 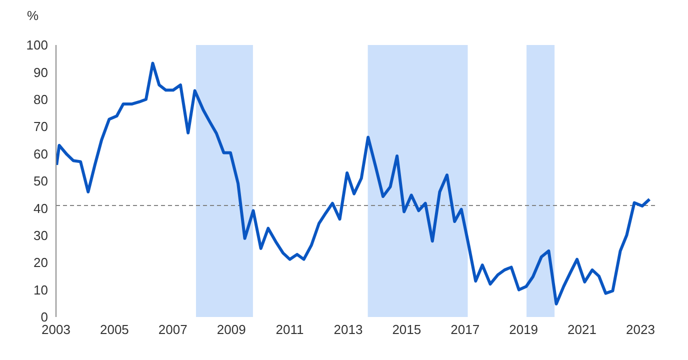 I want to click on y-axis-title: %, so click(x=33, y=15).